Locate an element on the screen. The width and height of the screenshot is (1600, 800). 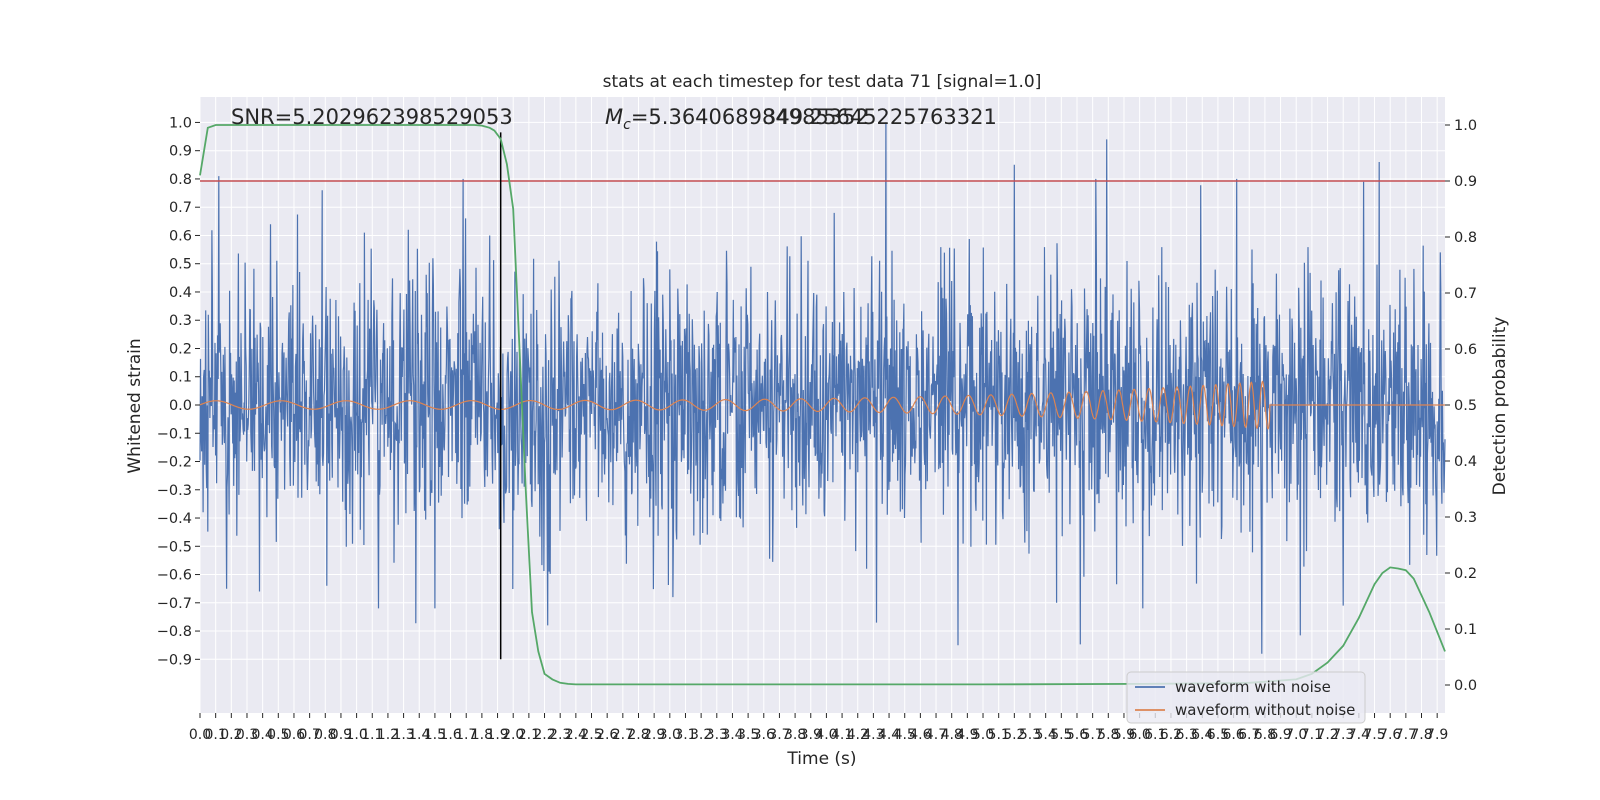
x-tick-label: 3.5 is located at coordinates (748, 735).